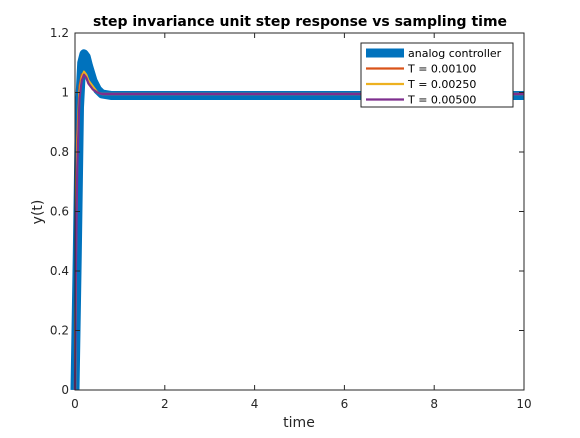 The width and height of the screenshot is (580, 438). Describe the element at coordinates (59, 33) in the screenshot. I see `y-tick-label: 1.2` at that location.